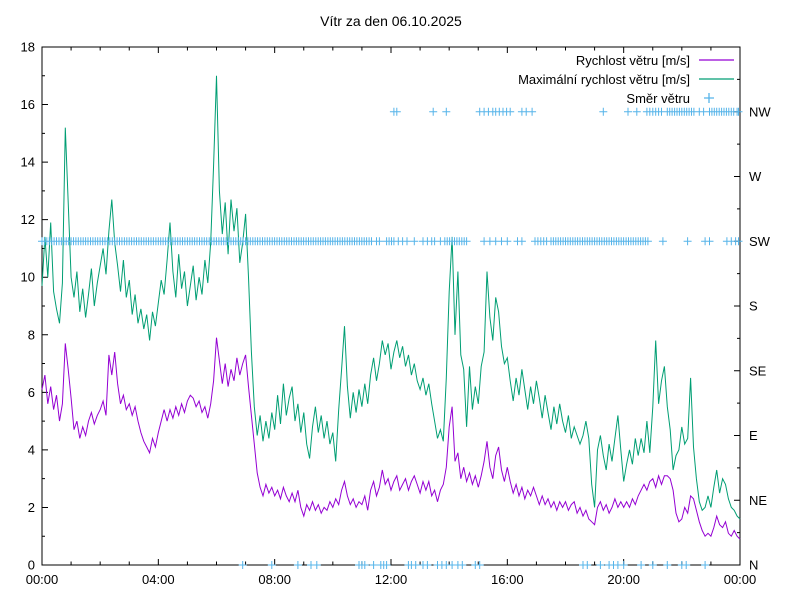 The image size is (800, 600). Describe the element at coordinates (28, 47) in the screenshot. I see `y-axis-tick-label: 18` at that location.